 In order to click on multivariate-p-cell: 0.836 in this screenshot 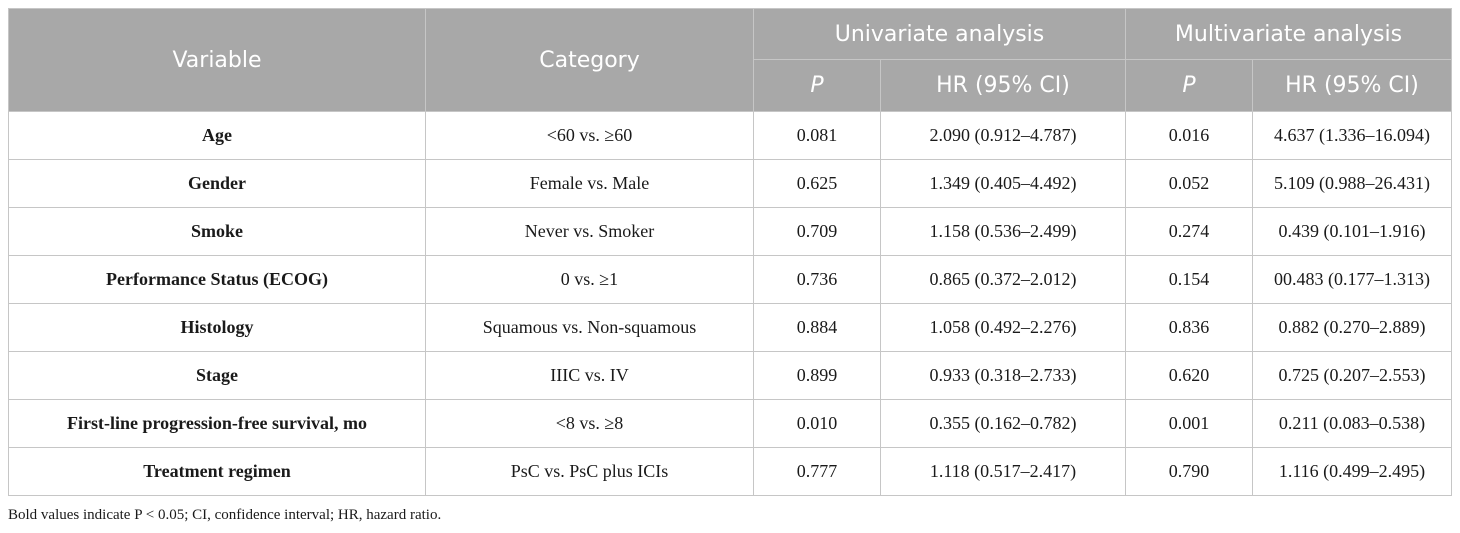, I will do `click(1189, 327)`.